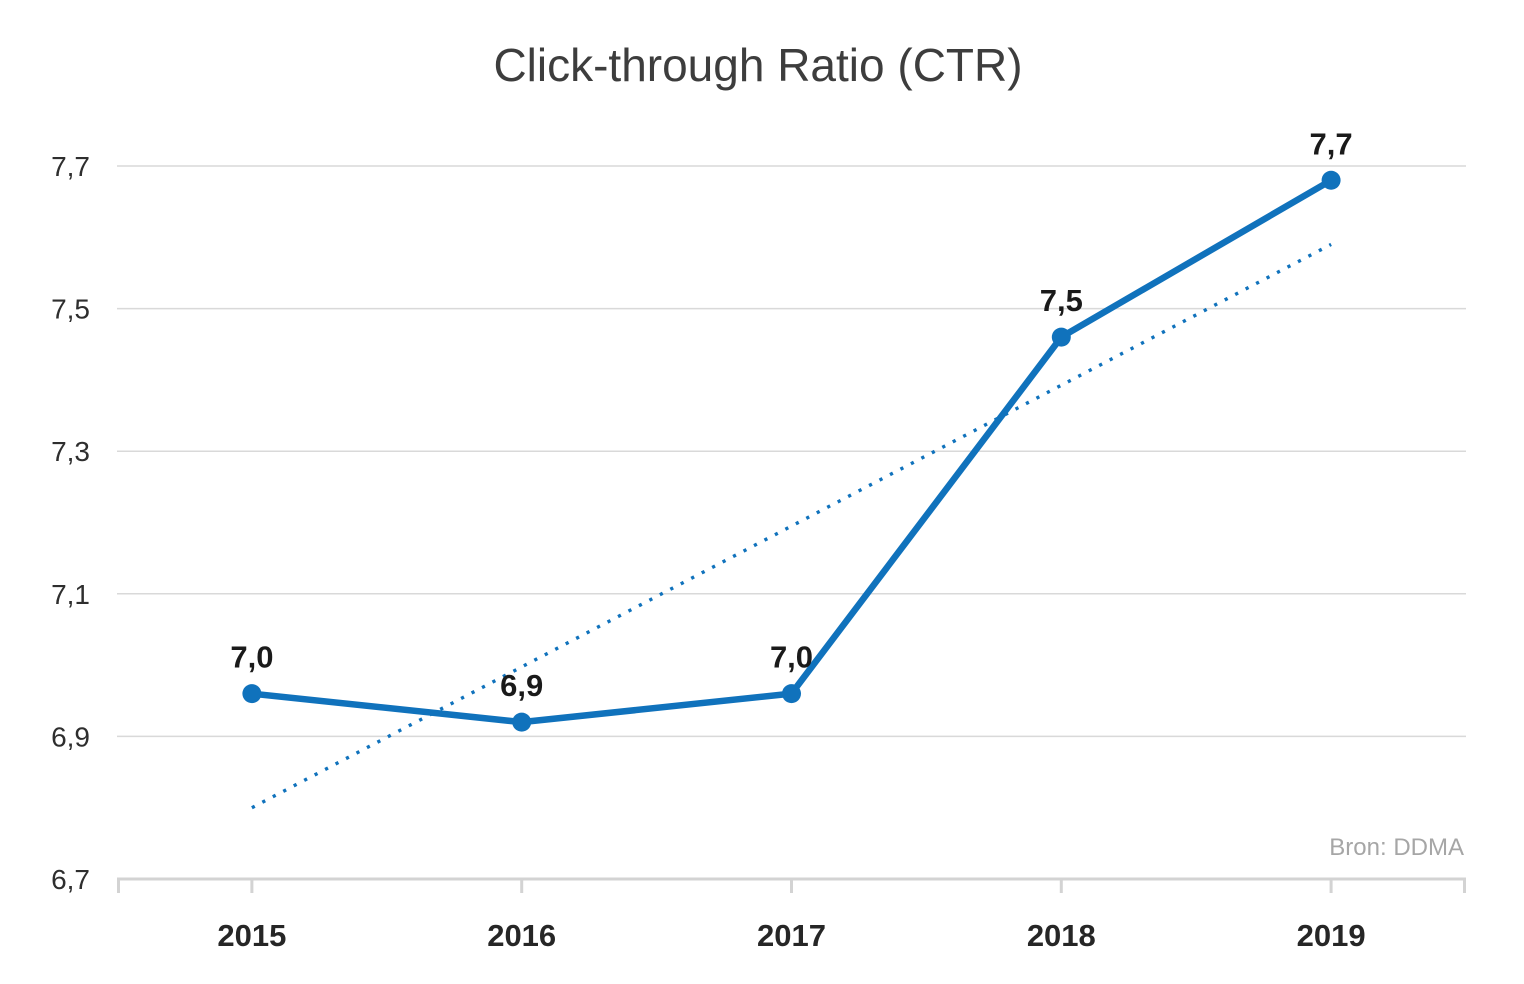 This screenshot has width=1524, height=984. I want to click on data-point-2019, so click(1331, 180).